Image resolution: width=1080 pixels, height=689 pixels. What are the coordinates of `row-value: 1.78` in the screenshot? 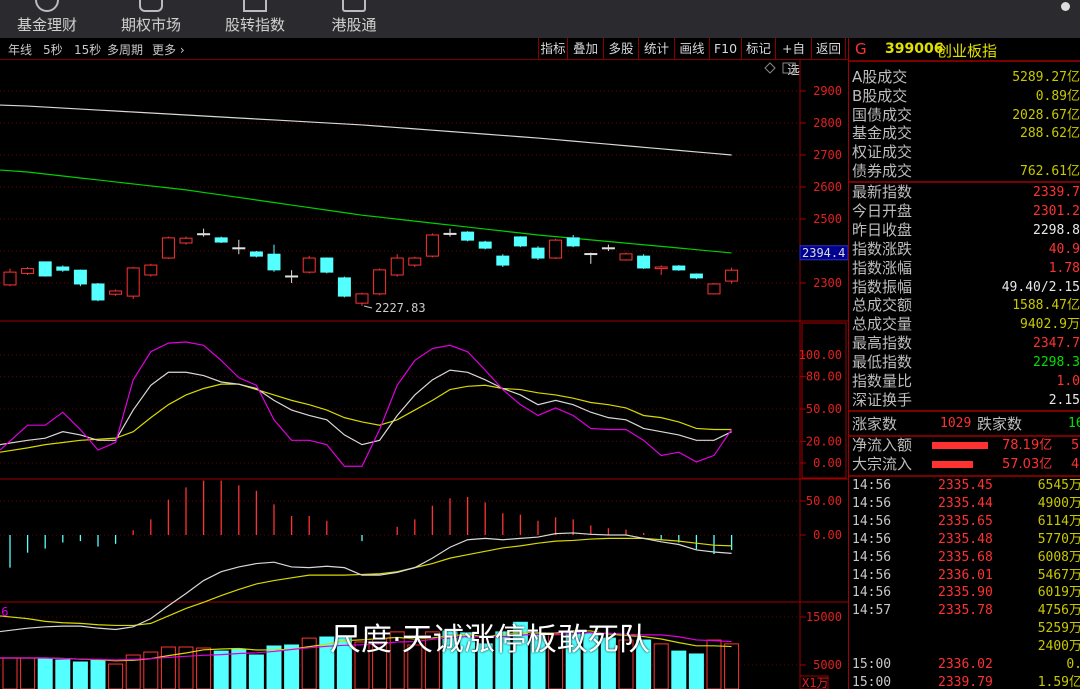 It's located at (1064, 268).